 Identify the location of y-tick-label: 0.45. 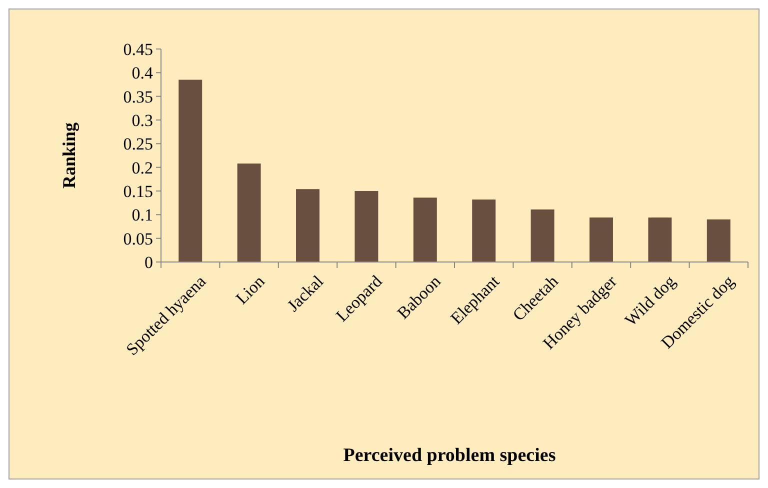
(138, 49).